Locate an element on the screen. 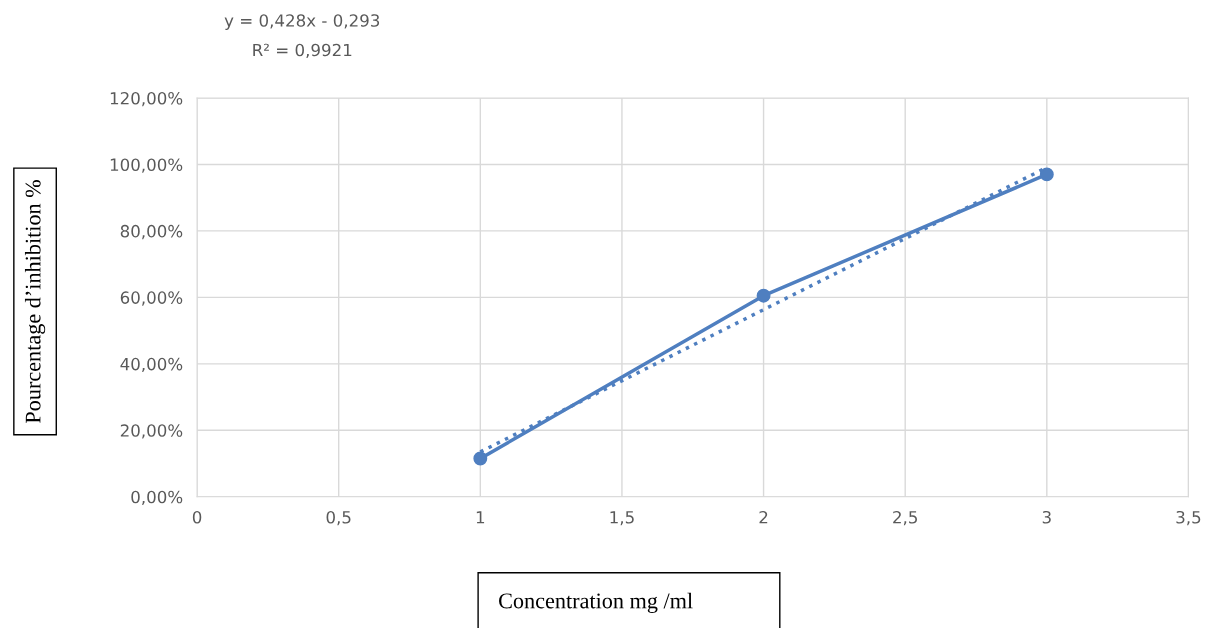 The image size is (1209, 628). text: R² = 0,9921 is located at coordinates (302, 51).